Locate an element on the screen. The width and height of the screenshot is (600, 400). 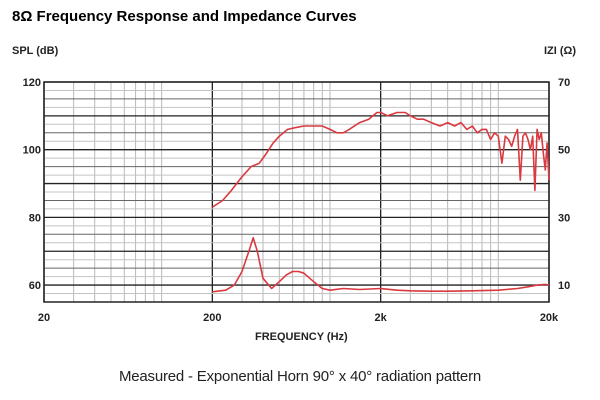
x-tick-label: 200 is located at coordinates (212, 318).